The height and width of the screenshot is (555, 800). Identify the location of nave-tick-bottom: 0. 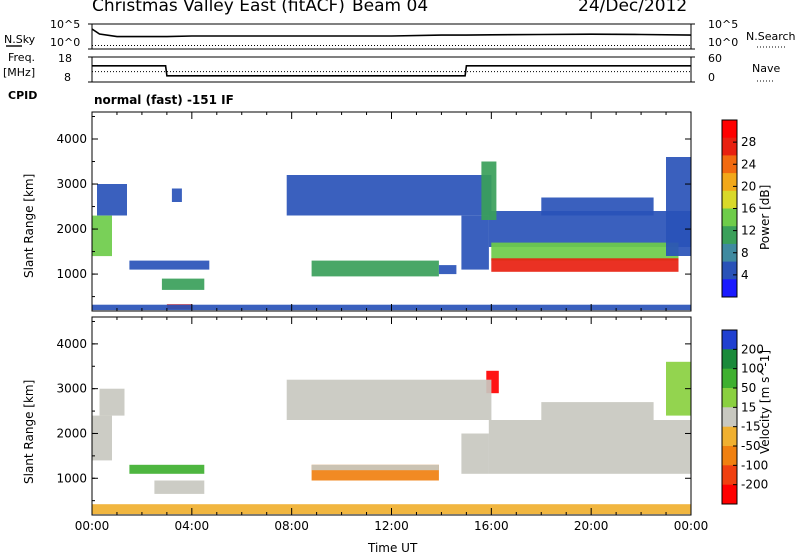
(711, 77).